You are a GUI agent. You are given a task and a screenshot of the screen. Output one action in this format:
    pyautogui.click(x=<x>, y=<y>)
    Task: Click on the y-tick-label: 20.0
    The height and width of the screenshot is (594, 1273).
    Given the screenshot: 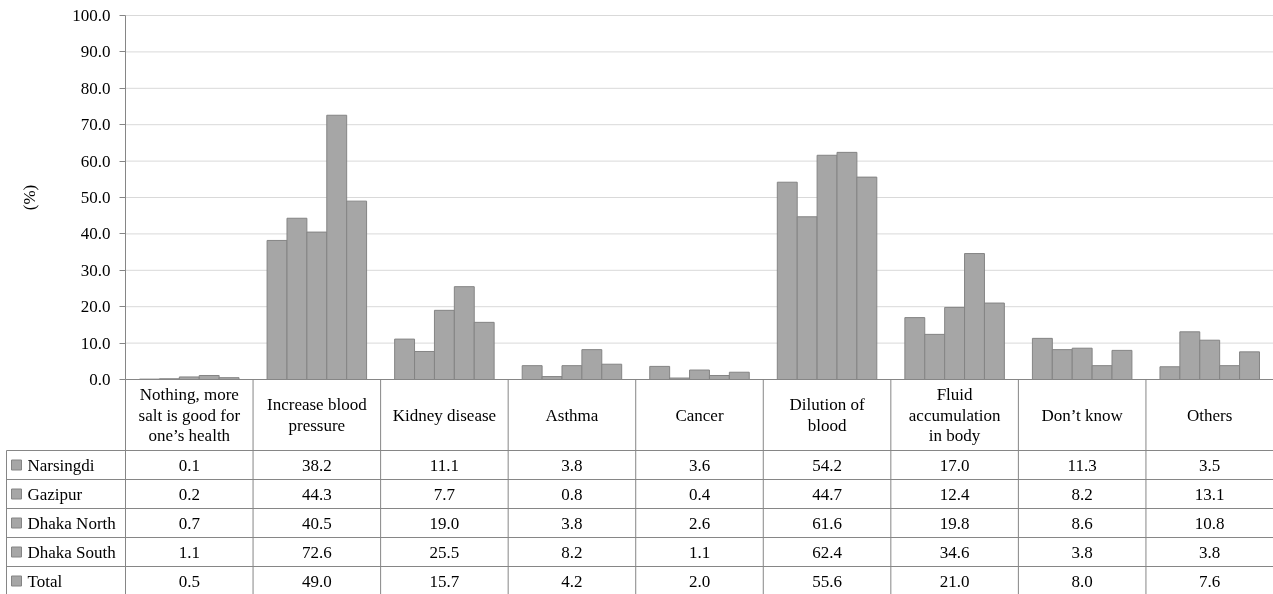 What is the action you would take?
    pyautogui.click(x=95, y=307)
    